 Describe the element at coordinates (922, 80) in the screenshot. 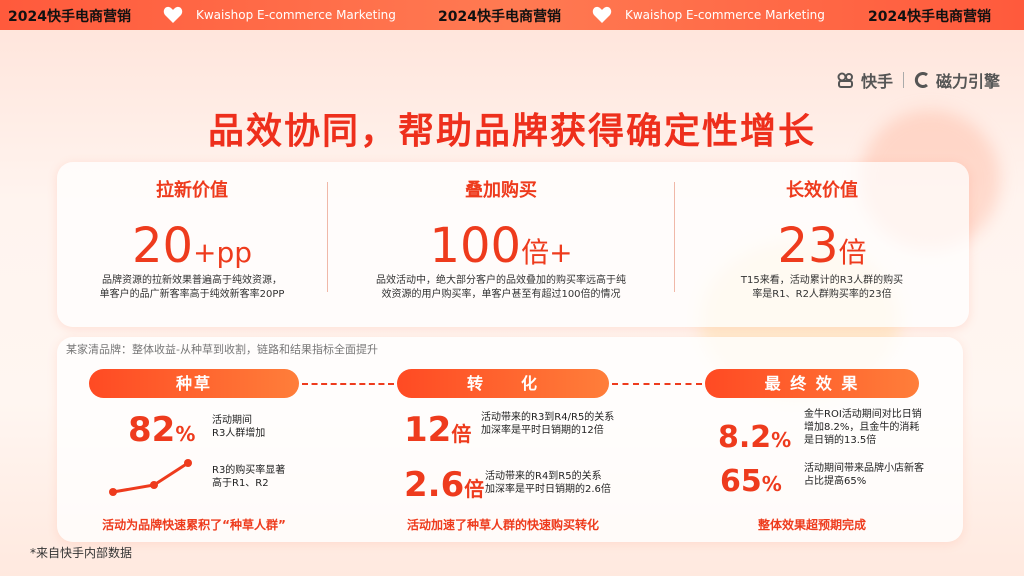

I see `cili-logo-icon` at that location.